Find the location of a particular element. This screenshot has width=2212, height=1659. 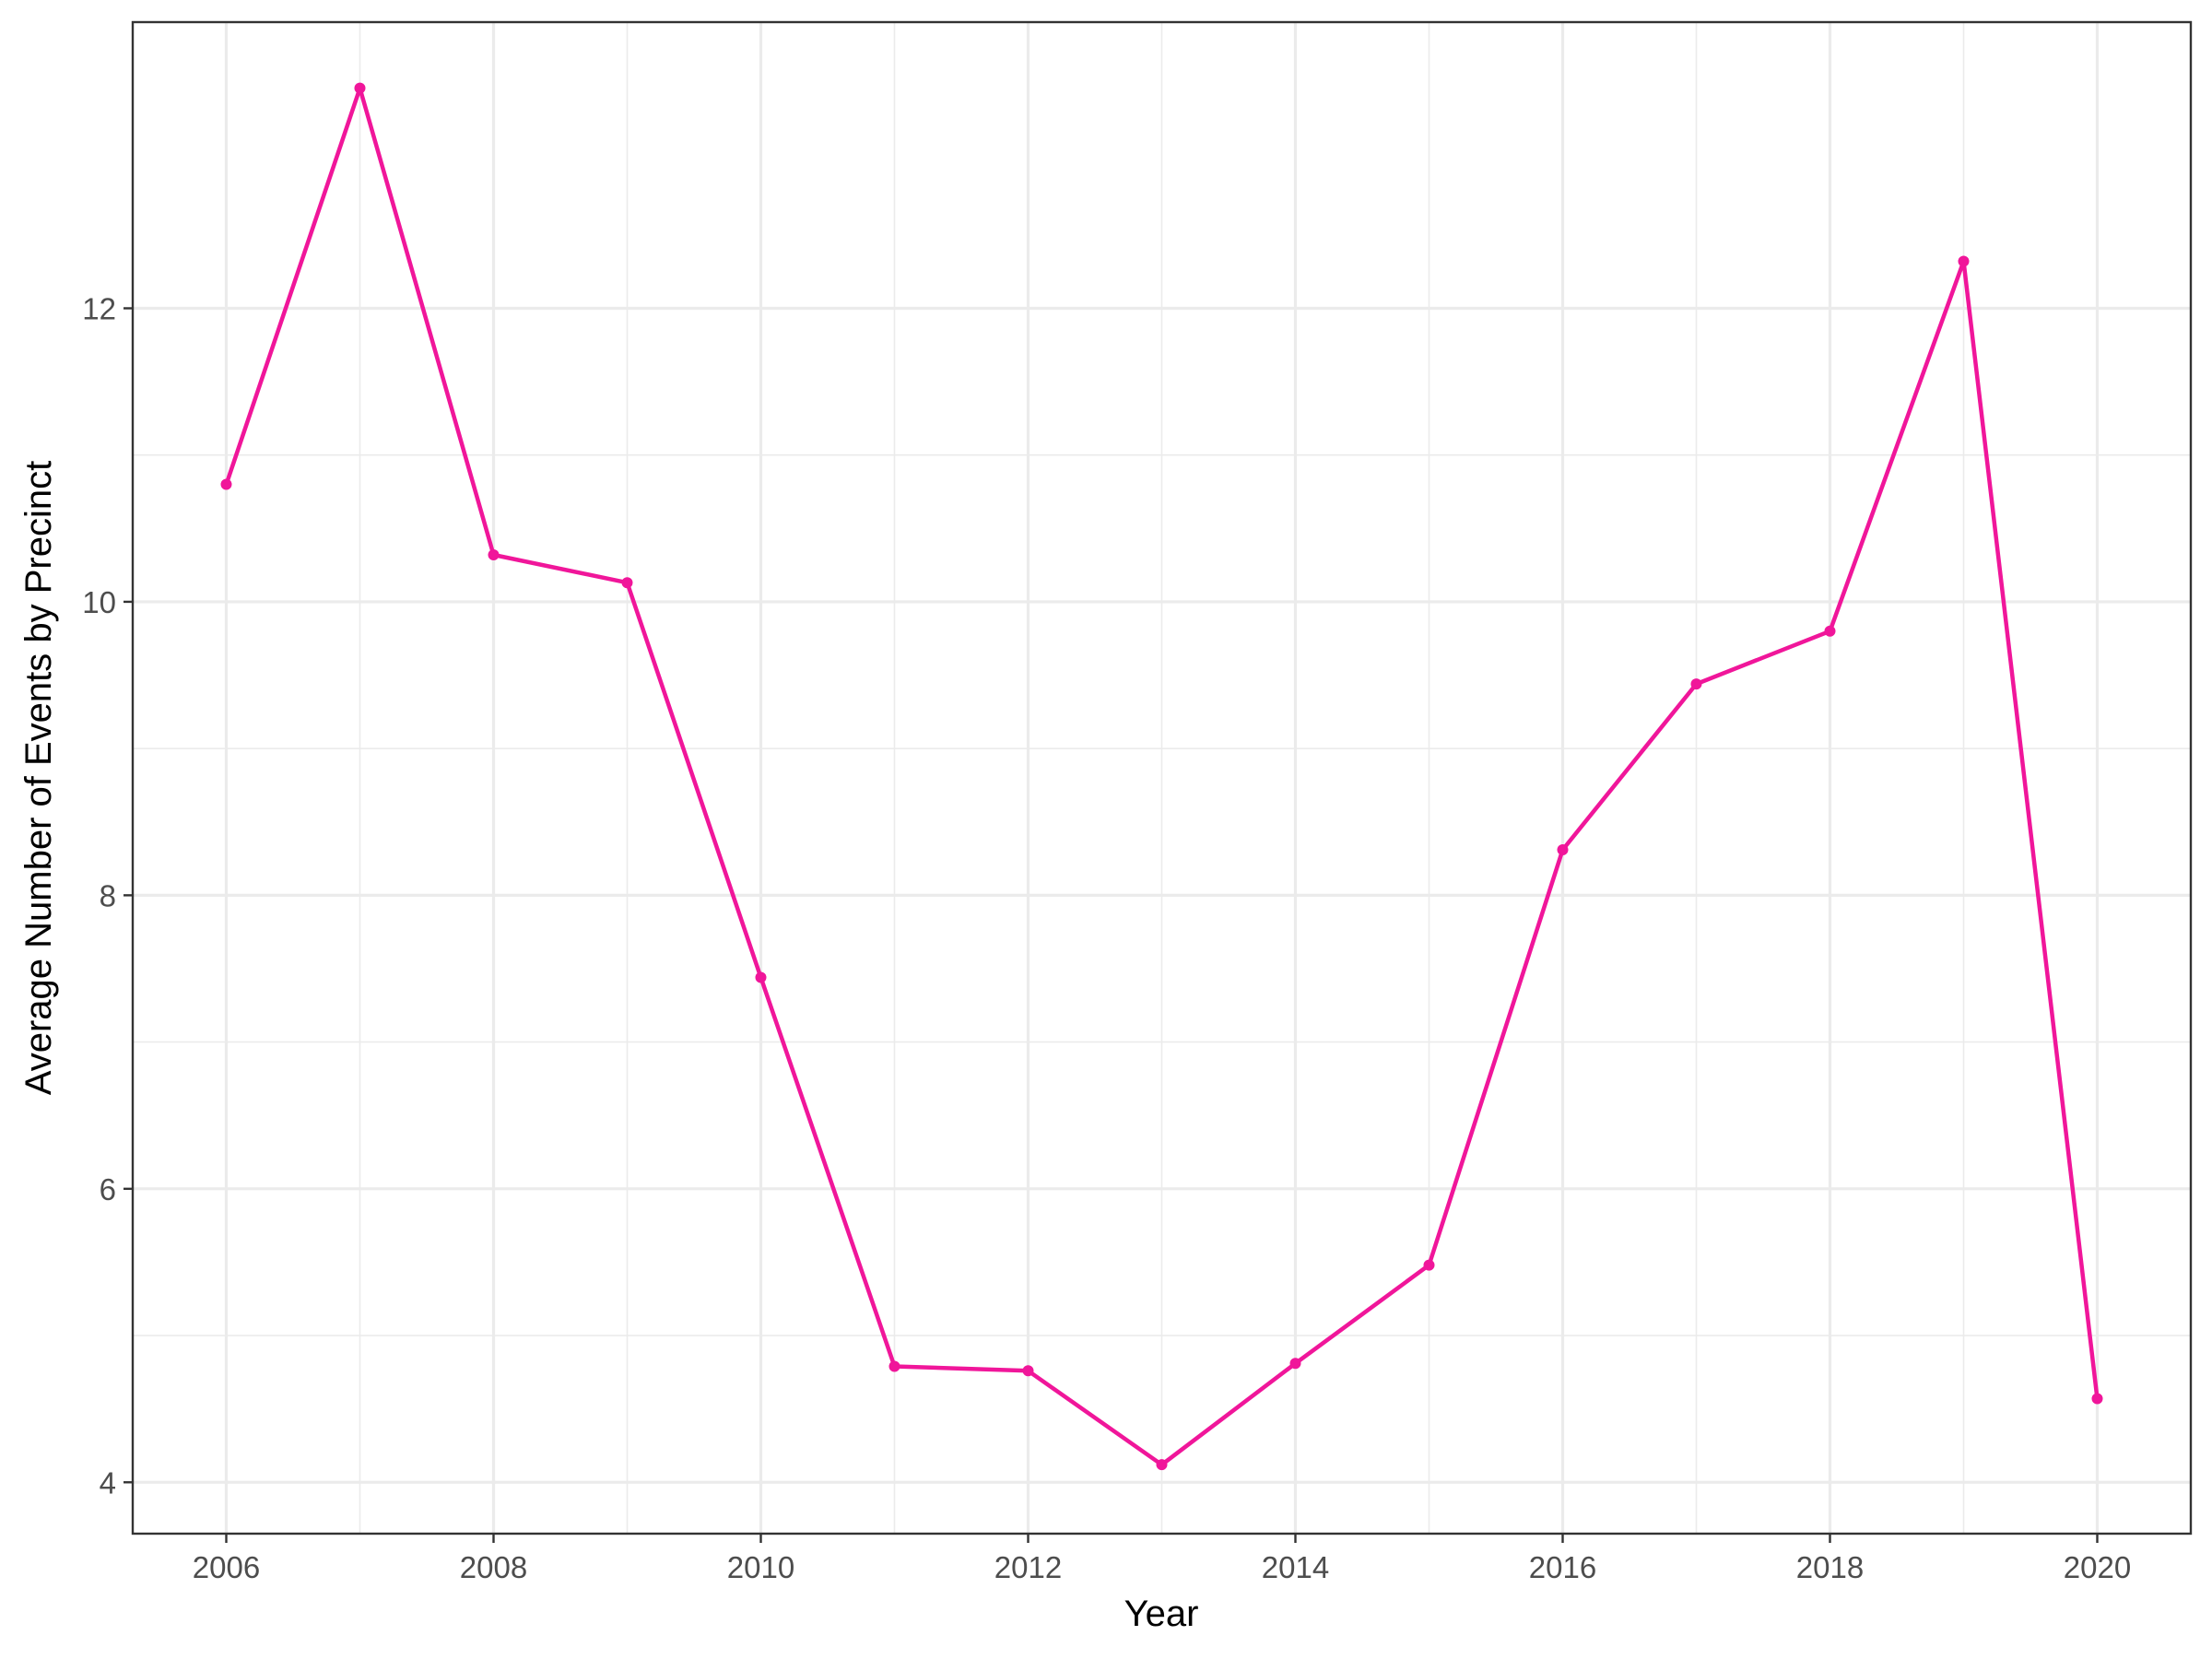

x-axis-title: Year is located at coordinates (1161, 1614).